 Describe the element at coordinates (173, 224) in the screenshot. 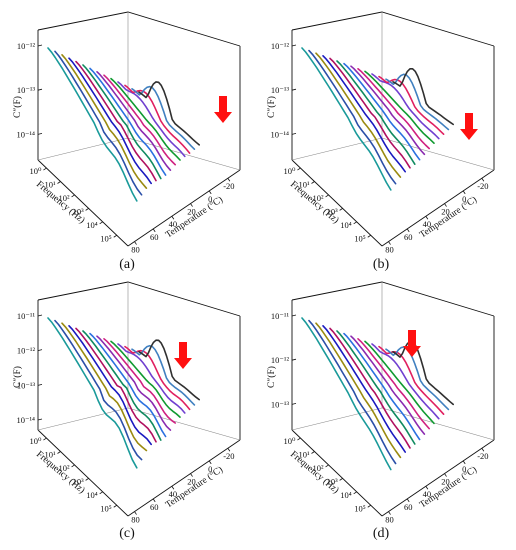

I see `z-tick-label: 40` at that location.